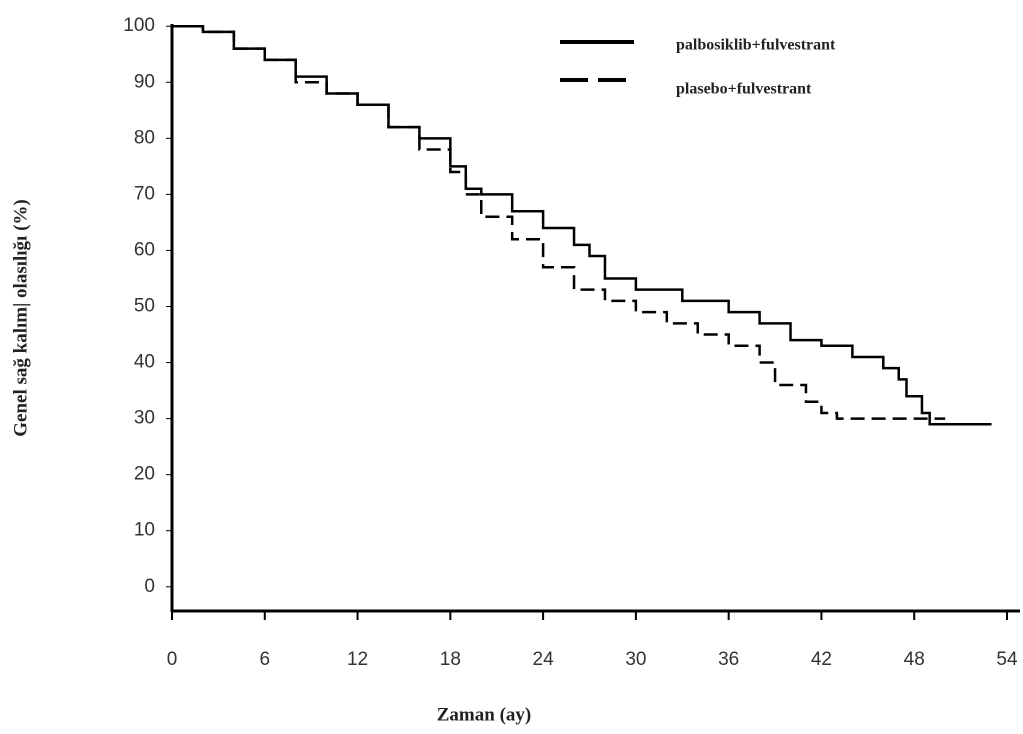 This screenshot has width=1023, height=734. What do you see at coordinates (144, 306) in the screenshot?
I see `y-tick-label: 50` at bounding box center [144, 306].